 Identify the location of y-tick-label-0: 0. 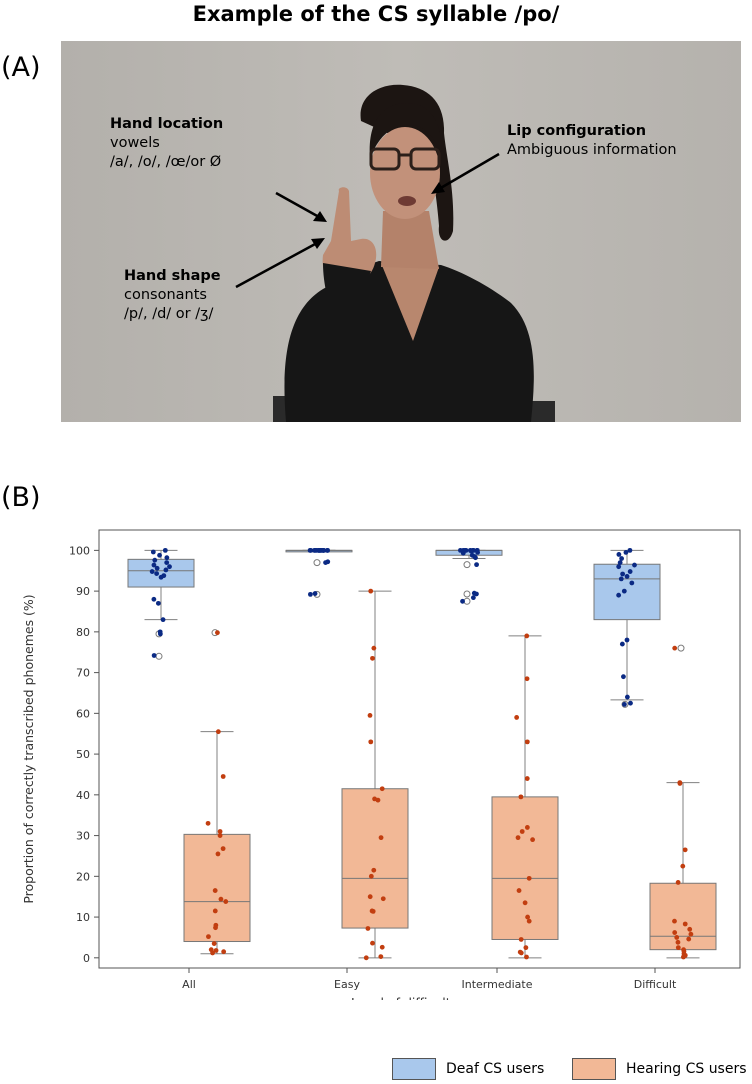
(86, 958).